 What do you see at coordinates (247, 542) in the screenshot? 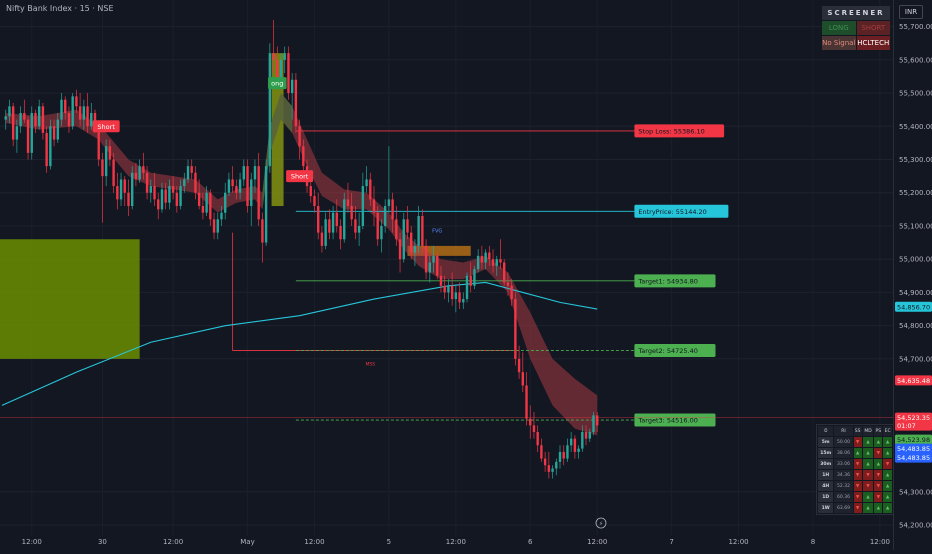
I see `x-tick-label: May` at bounding box center [247, 542].